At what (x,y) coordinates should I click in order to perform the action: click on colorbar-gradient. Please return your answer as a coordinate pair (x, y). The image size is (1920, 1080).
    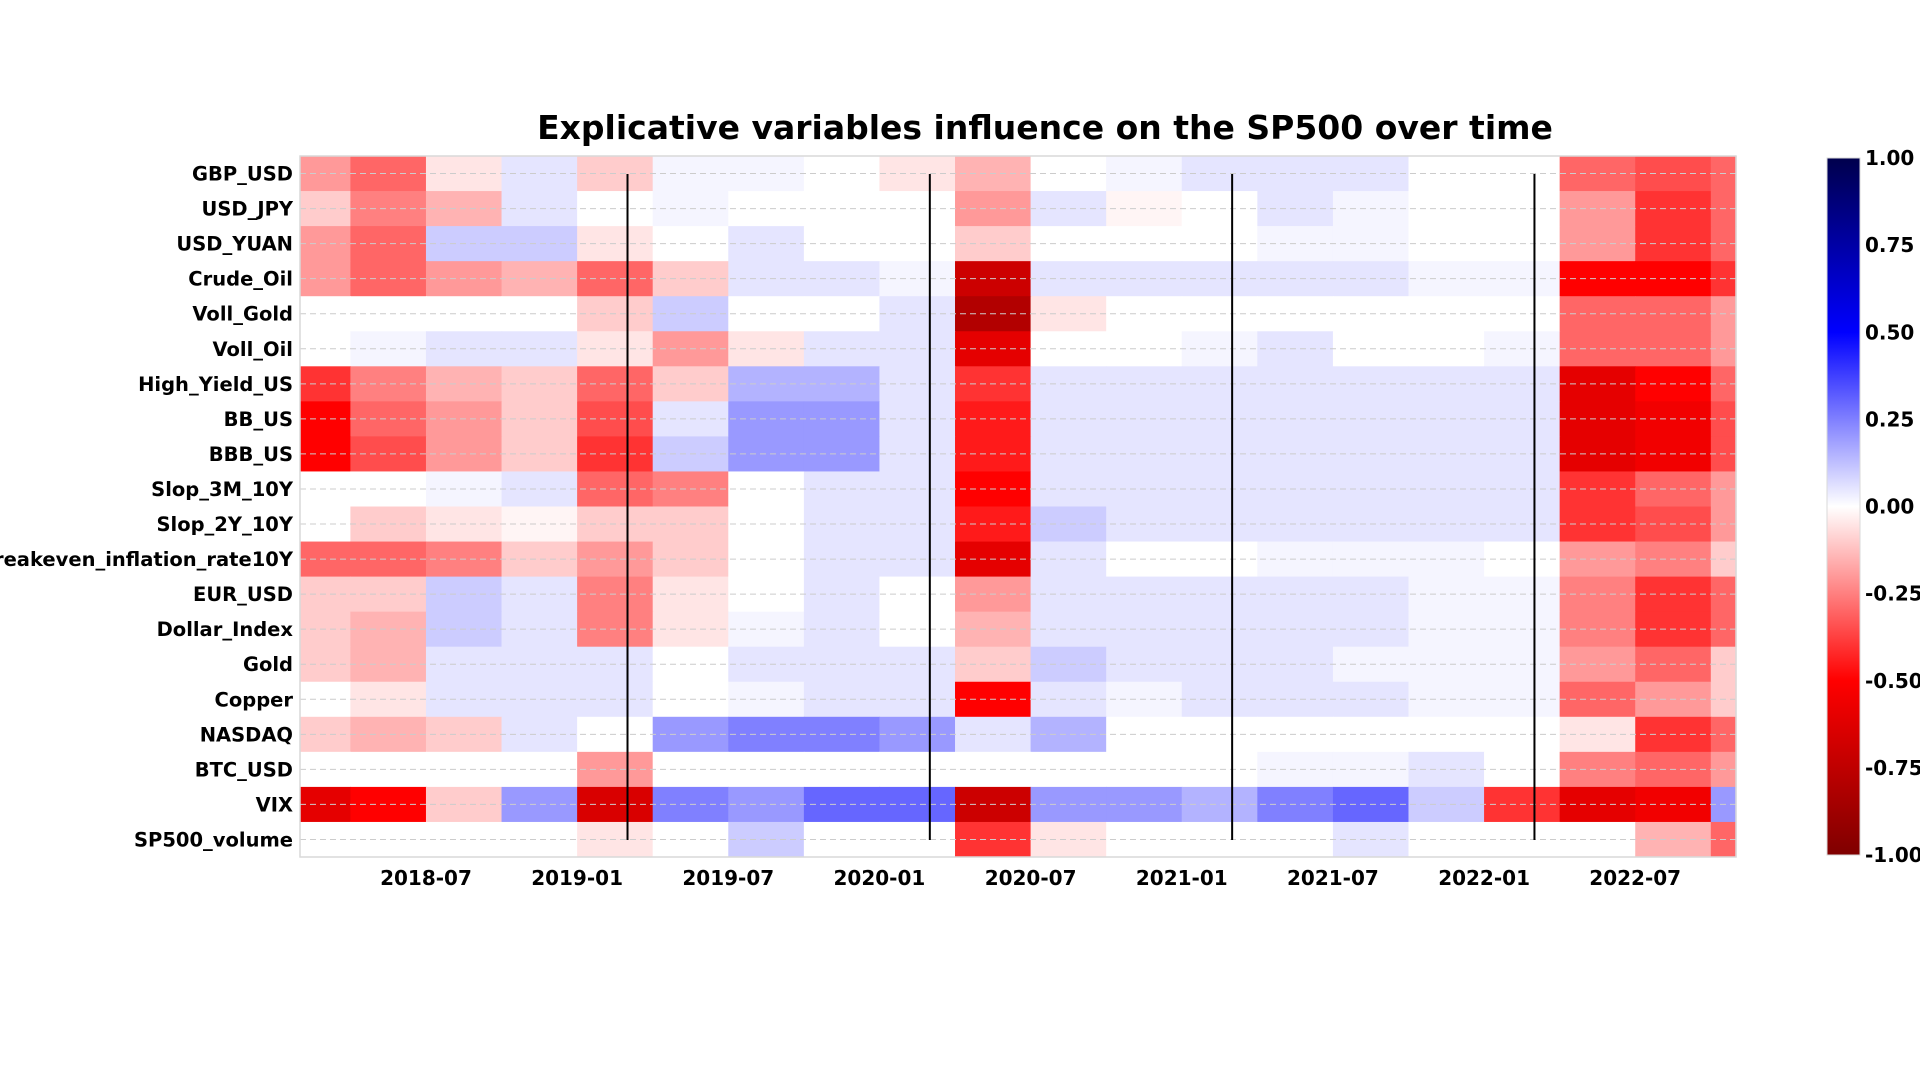
    Looking at the image, I should click on (1843, 506).